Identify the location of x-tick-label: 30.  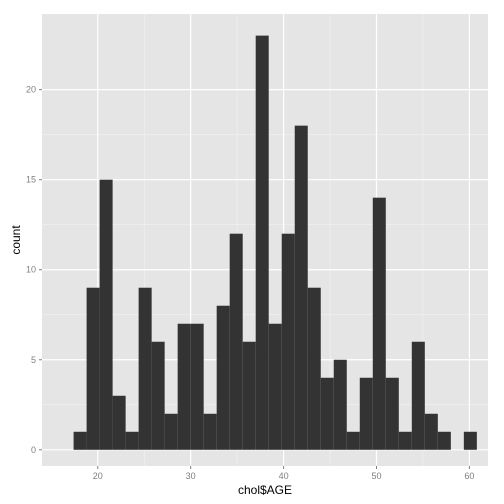
(191, 476).